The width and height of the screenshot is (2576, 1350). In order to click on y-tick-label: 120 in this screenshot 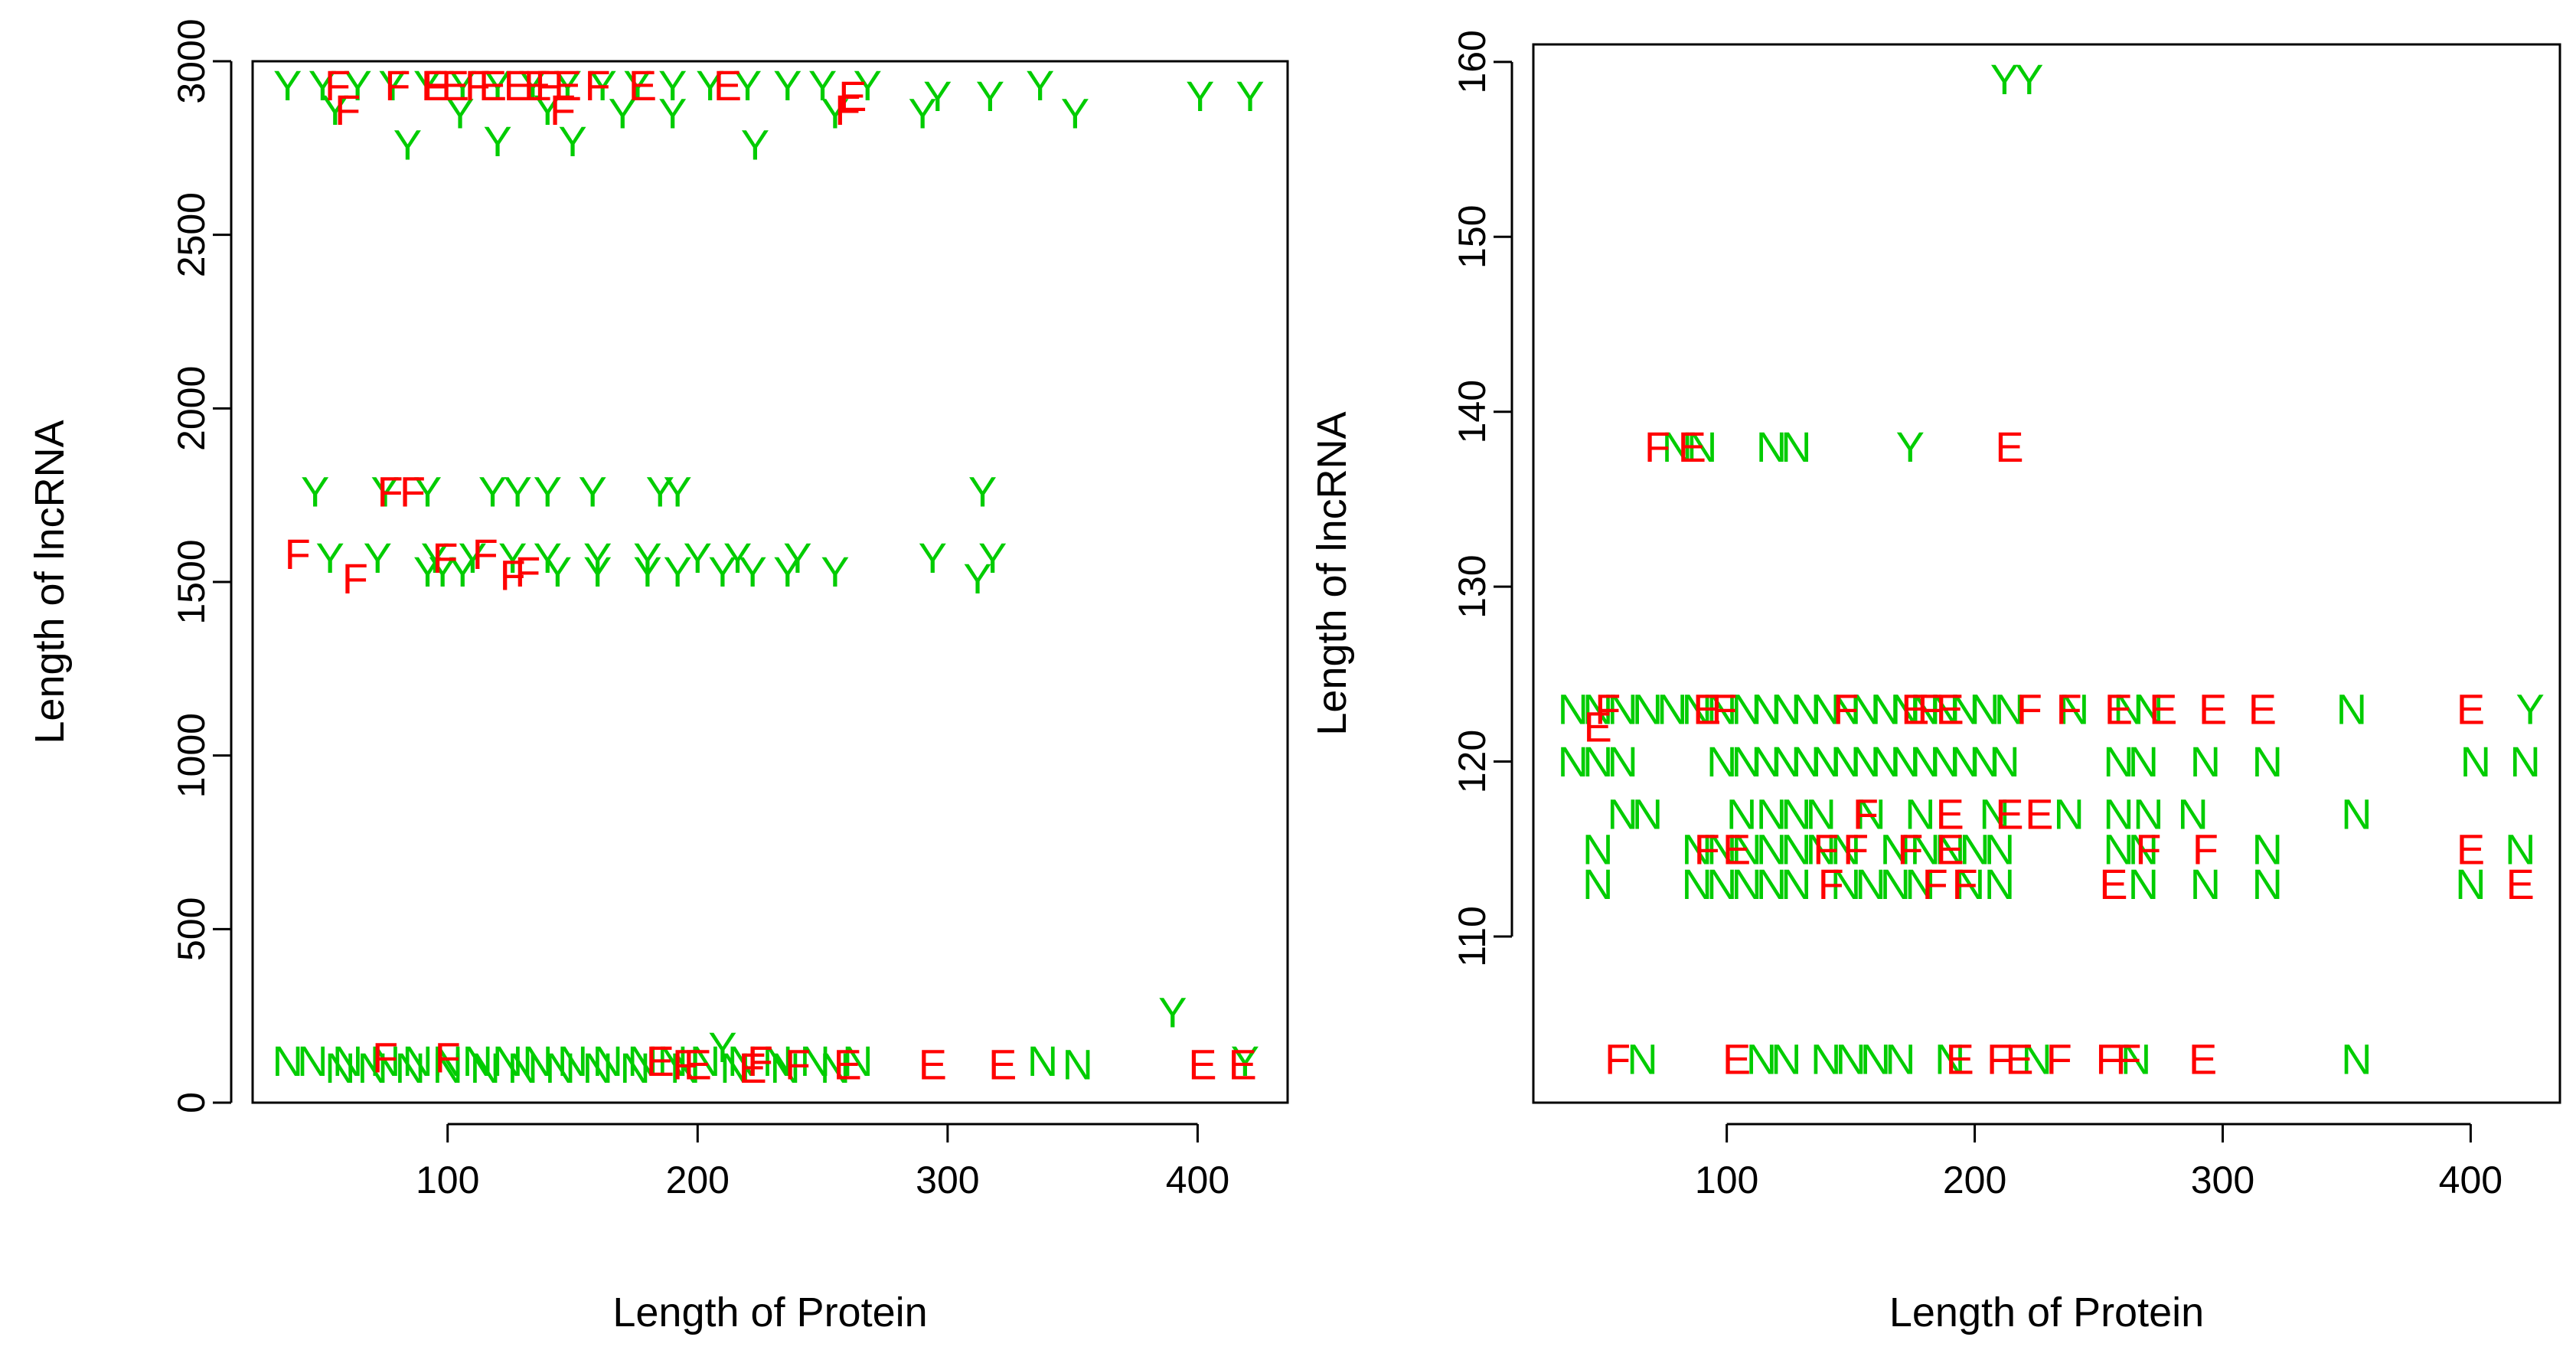, I will do `click(1472, 761)`.